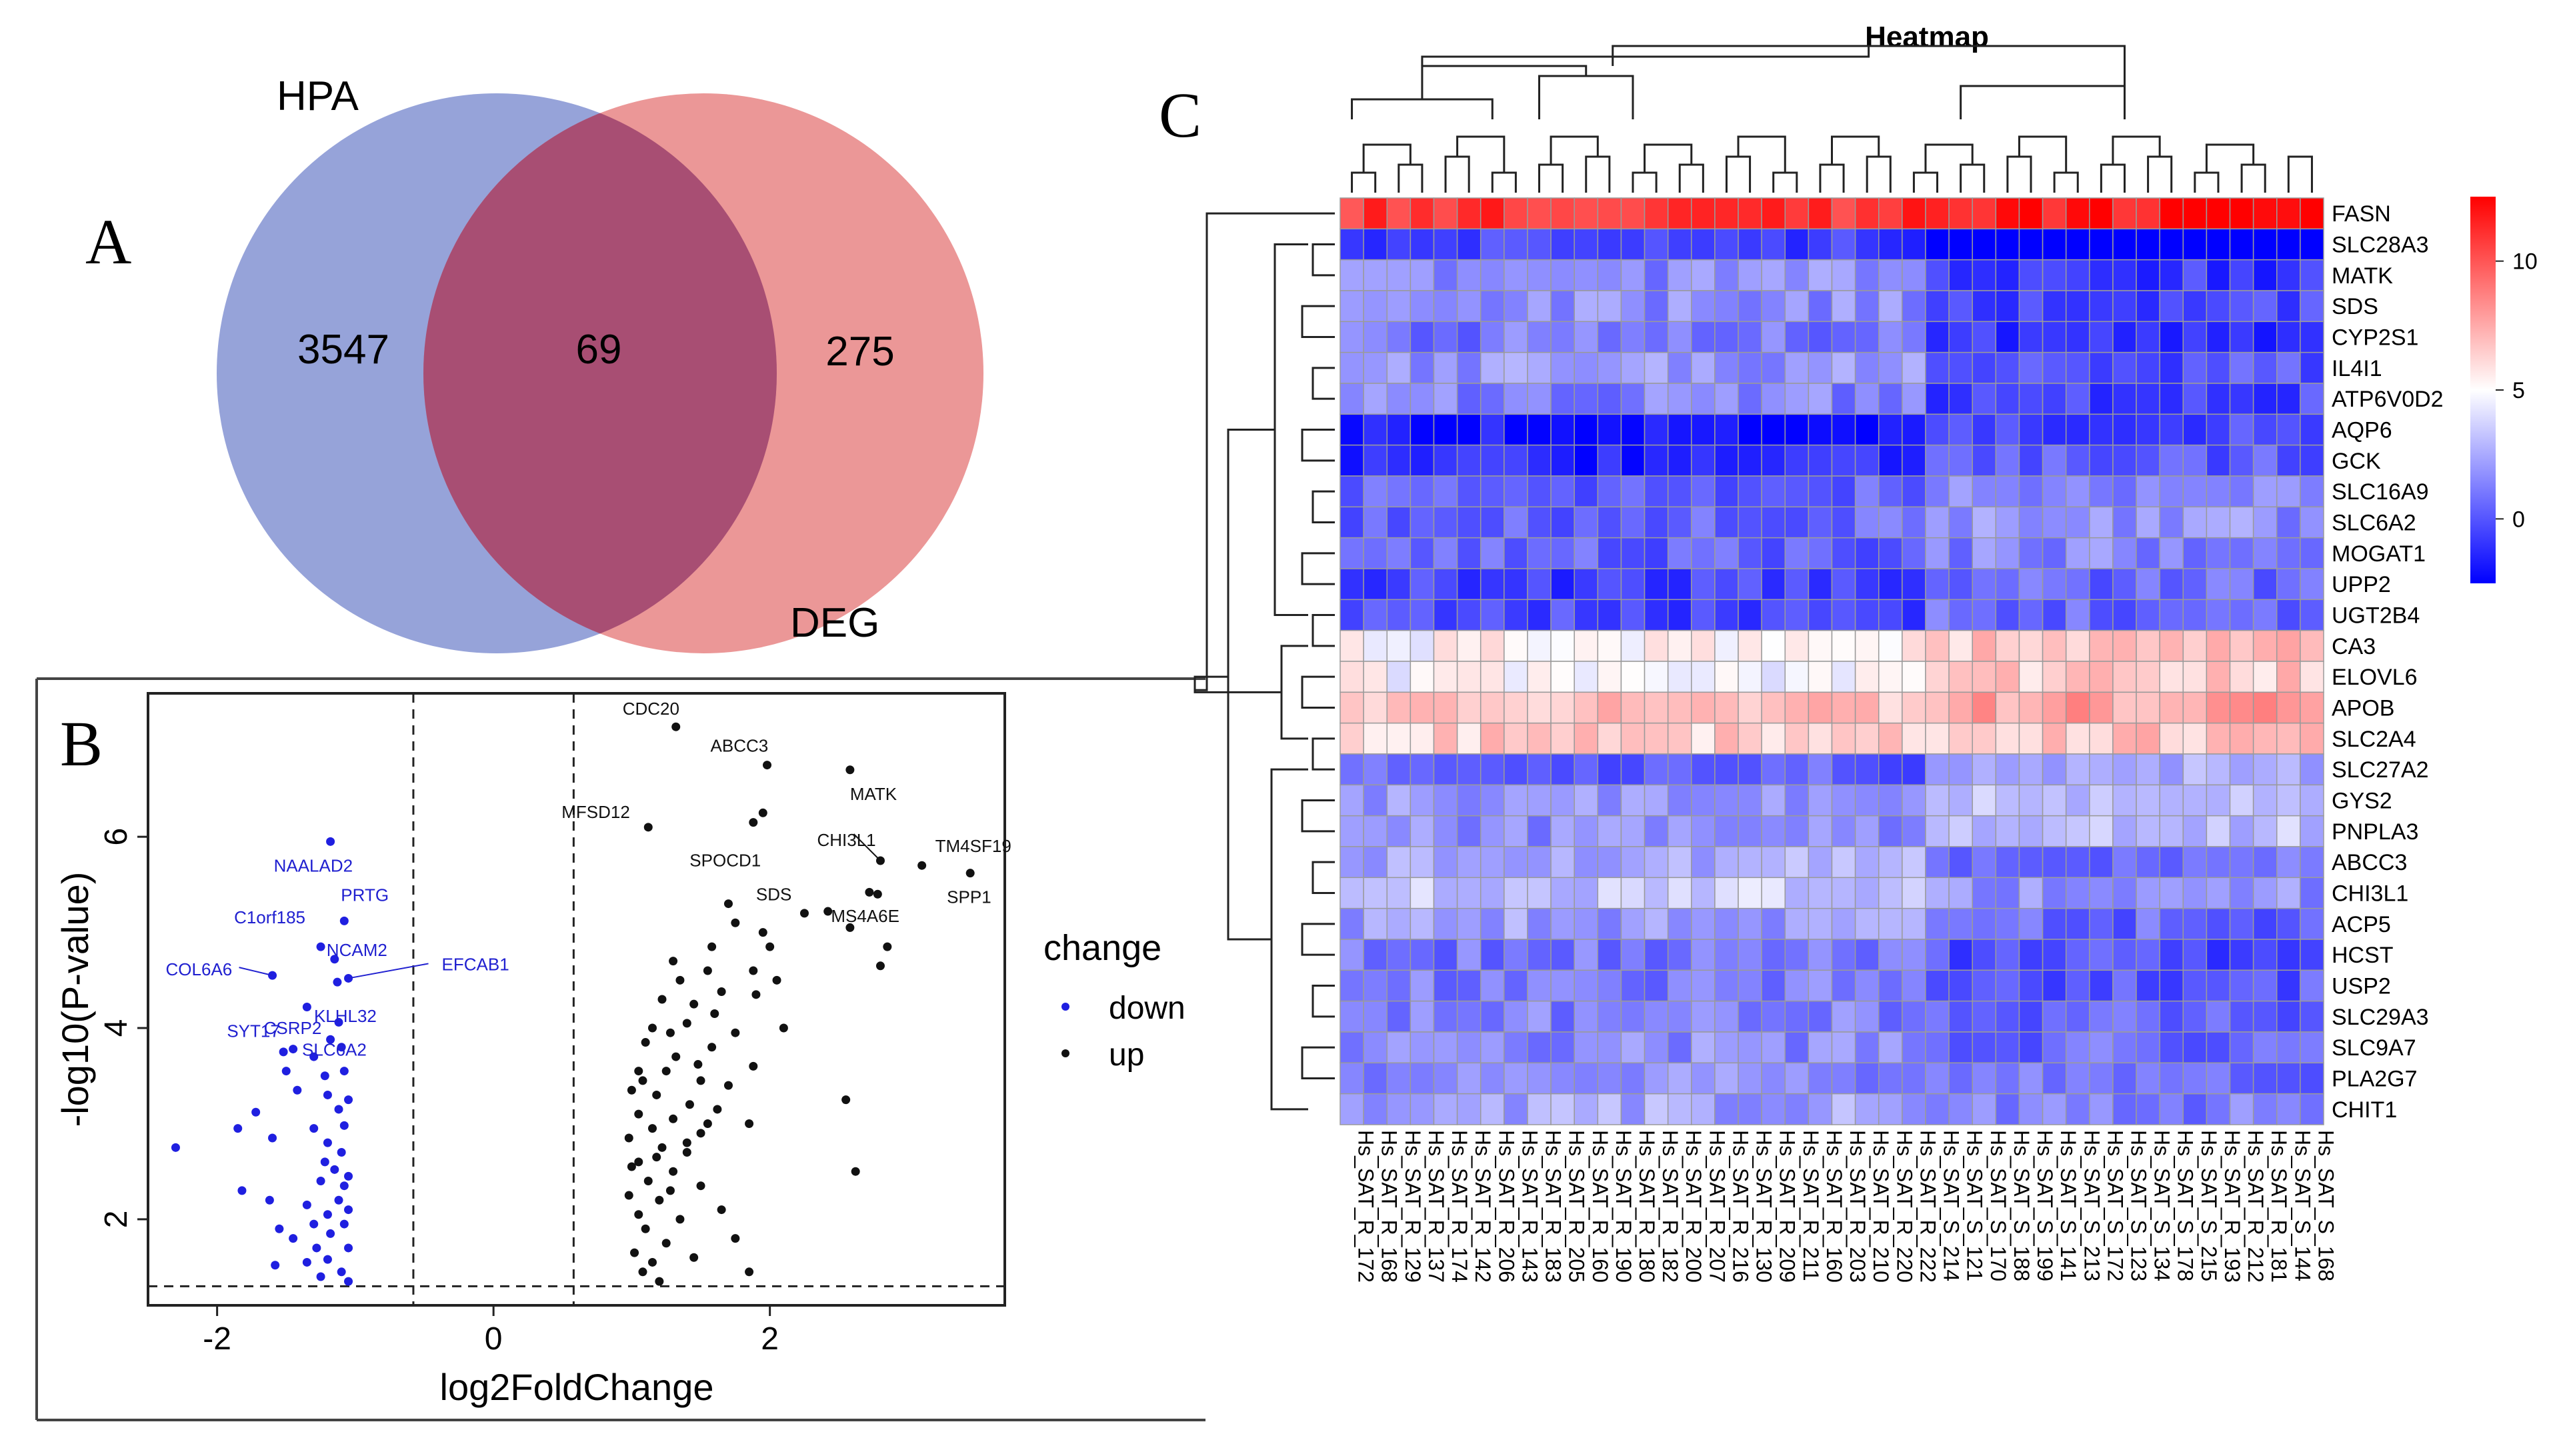 This screenshot has width=2555, height=1456. Describe the element at coordinates (1694, 1206) in the screenshot. I see `heatmap-column-label: Hs_SAT_R_200` at that location.